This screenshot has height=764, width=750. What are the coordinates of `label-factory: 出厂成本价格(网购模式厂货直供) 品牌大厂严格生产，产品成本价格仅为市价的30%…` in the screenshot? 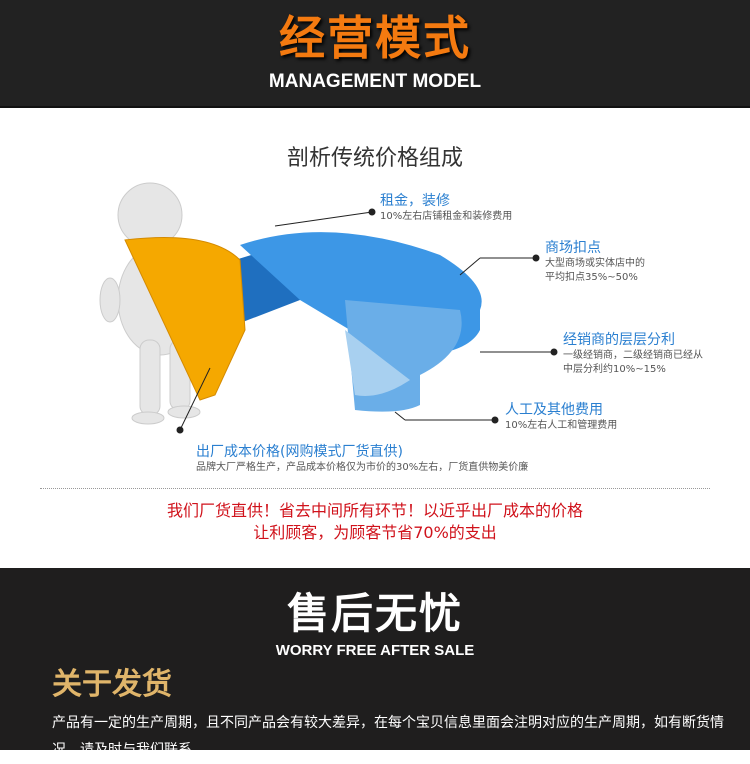 It's located at (362, 458).